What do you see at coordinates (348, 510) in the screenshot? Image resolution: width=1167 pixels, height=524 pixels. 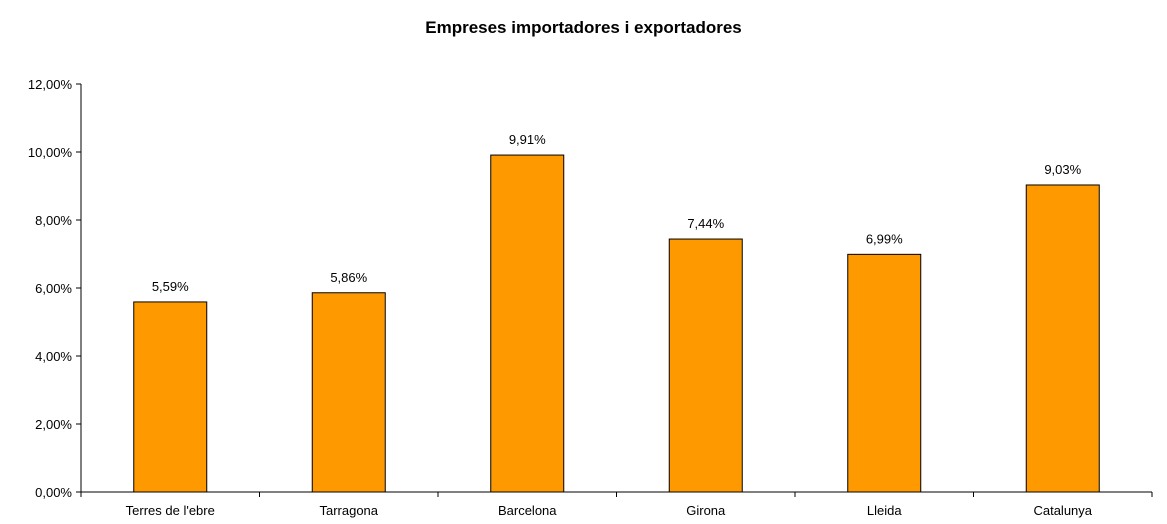 I see `x-tick-label: Tarragona` at bounding box center [348, 510].